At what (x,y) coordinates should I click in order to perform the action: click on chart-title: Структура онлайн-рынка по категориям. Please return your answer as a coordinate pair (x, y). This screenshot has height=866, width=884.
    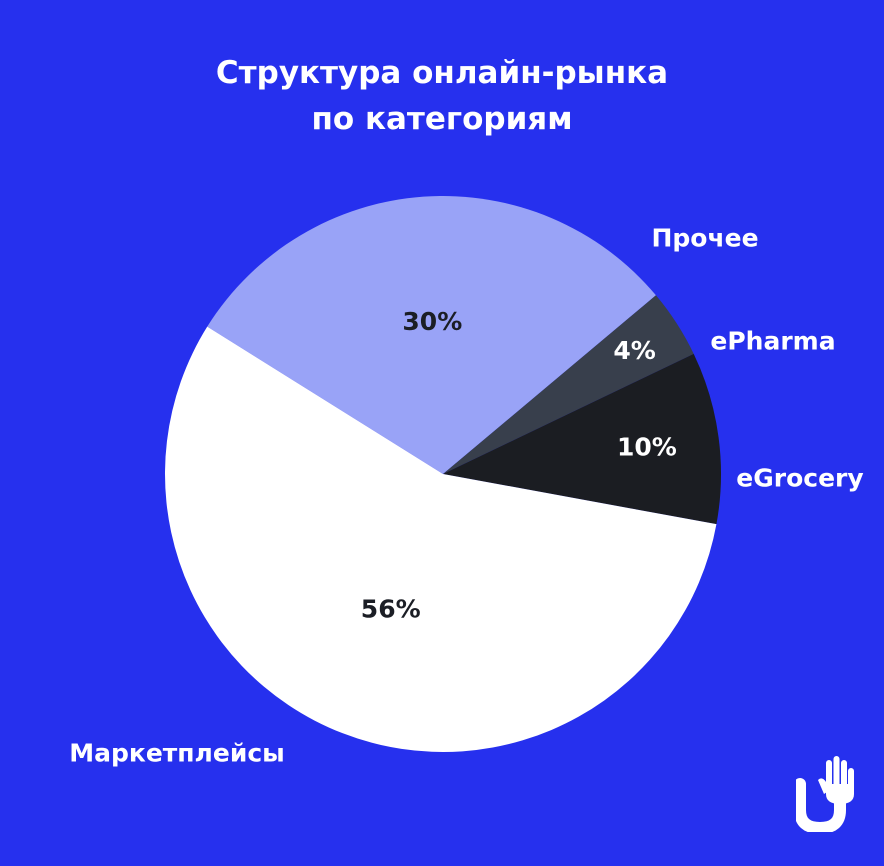
    Looking at the image, I should click on (442, 96).